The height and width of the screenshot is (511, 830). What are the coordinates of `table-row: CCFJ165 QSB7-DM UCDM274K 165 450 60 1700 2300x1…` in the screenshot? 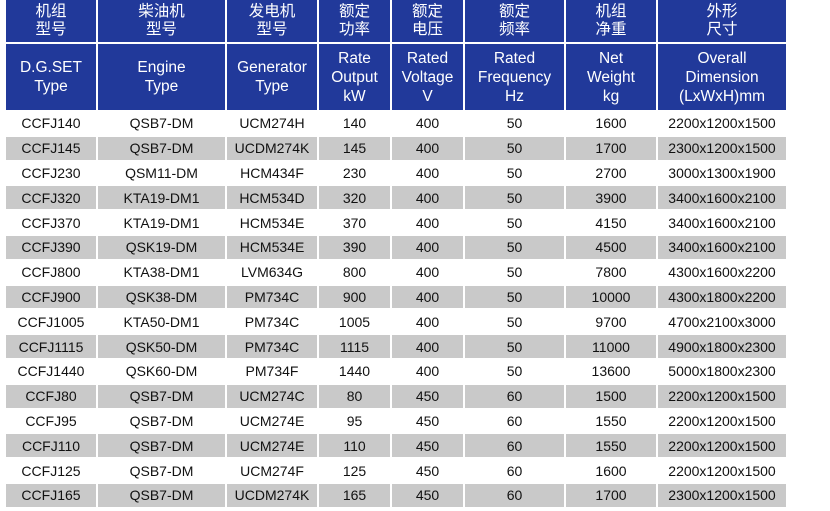 It's located at (397, 495).